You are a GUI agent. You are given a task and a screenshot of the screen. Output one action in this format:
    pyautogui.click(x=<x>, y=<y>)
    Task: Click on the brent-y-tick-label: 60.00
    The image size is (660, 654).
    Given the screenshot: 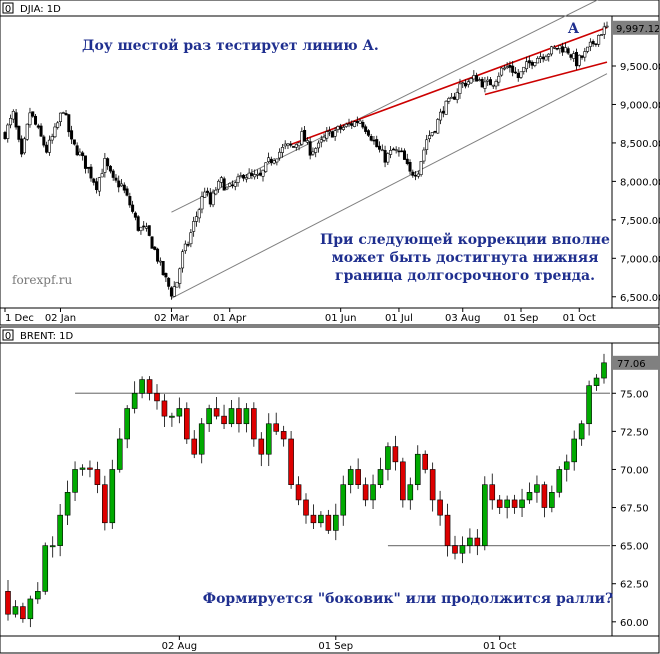 What is the action you would take?
    pyautogui.click(x=634, y=623)
    